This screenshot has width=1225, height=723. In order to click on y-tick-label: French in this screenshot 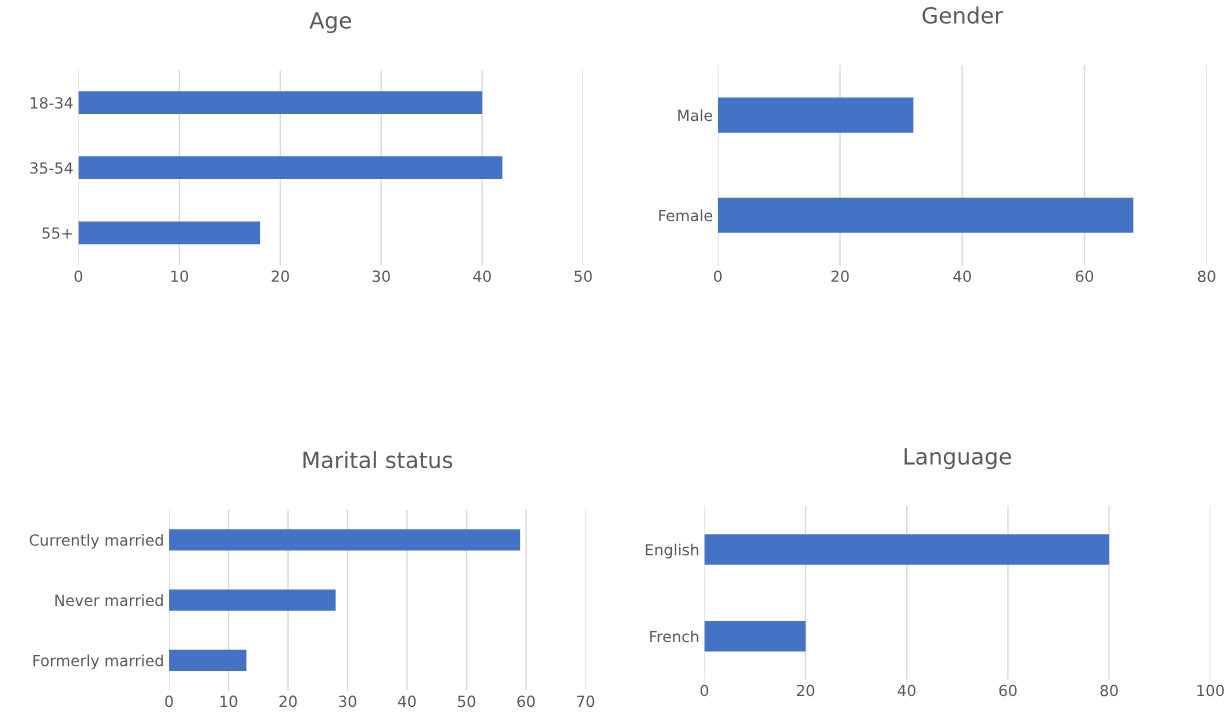, I will do `click(674, 636)`.